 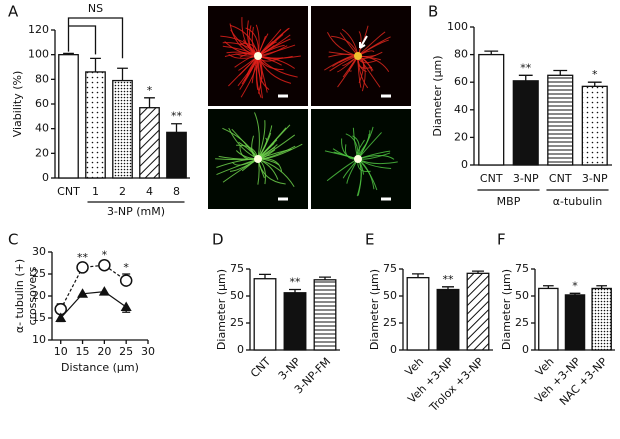 I want to click on y-tick-label: 60, so click(x=42, y=103).